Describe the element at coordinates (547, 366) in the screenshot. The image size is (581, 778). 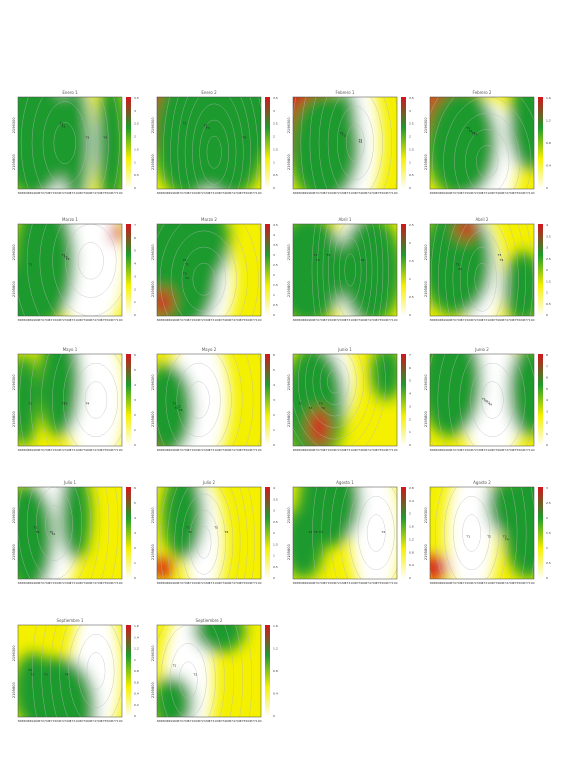
I see `colorbar-tick-label: 7` at that location.